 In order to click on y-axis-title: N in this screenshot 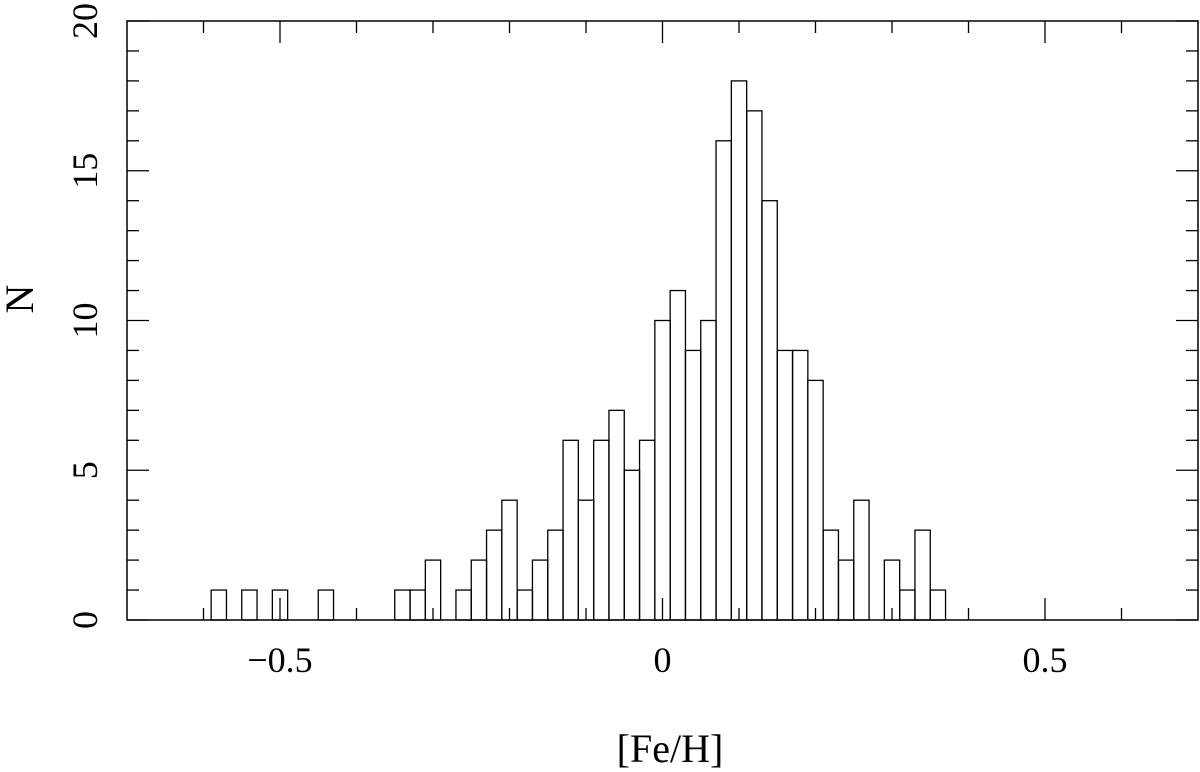, I will do `click(21, 299)`.